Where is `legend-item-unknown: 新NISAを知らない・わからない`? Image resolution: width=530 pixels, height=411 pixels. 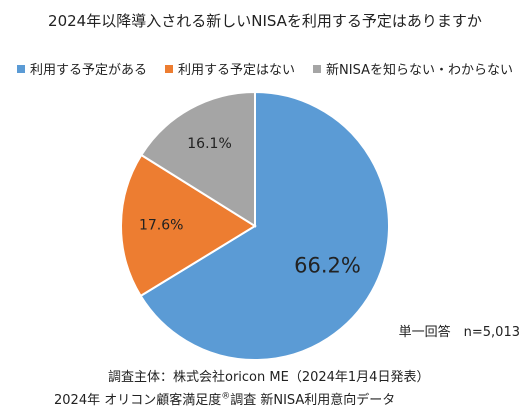 legend-item-unknown: 新NISAを知らない・わからない is located at coordinates (413, 68).